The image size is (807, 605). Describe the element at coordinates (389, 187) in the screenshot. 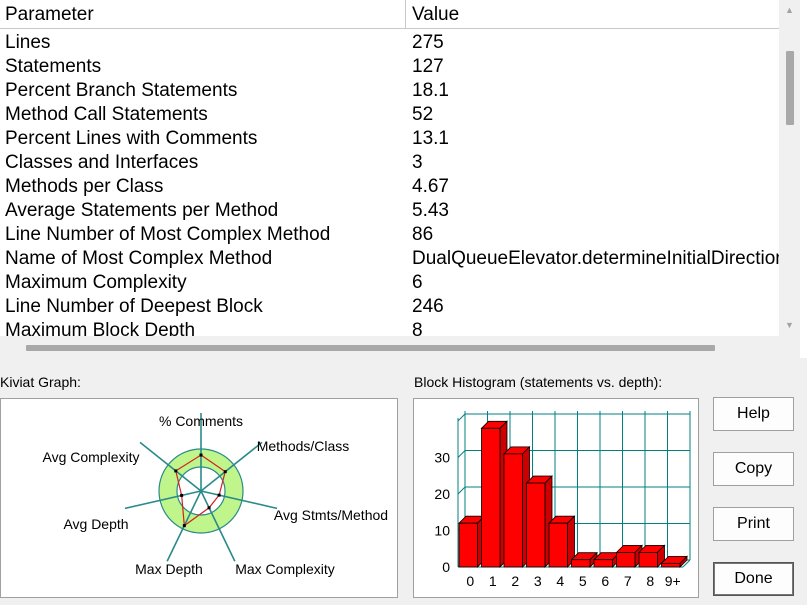

I see `table-row: Methods per Class 4.67` at that location.